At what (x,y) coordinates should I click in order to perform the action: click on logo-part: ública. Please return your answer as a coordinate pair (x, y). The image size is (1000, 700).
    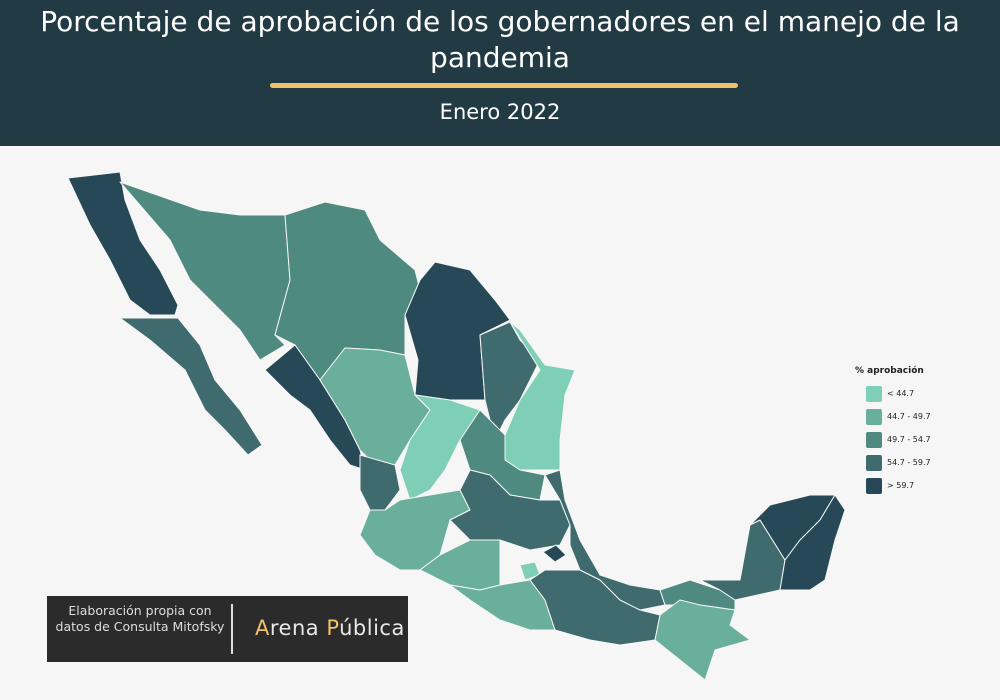
    Looking at the image, I should click on (372, 628).